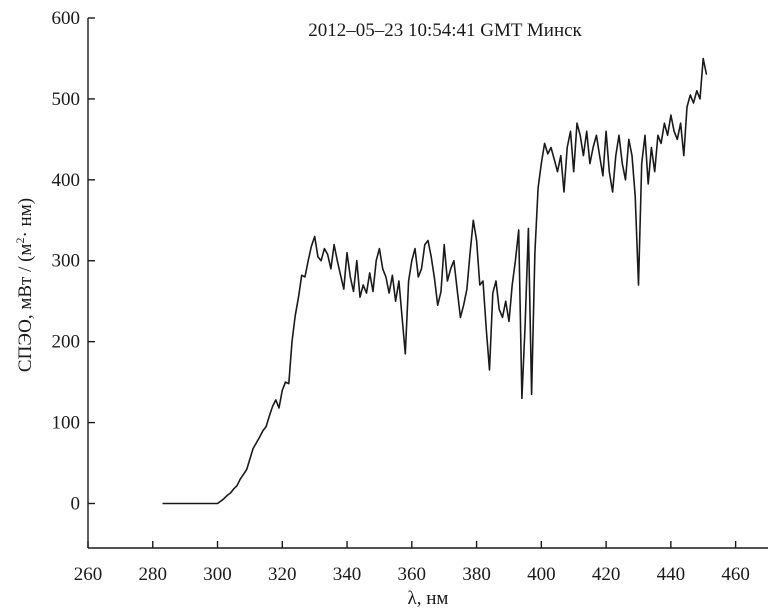 The image size is (770, 608). Describe the element at coordinates (66, 342) in the screenshot. I see `y-tick-label: 200` at that location.